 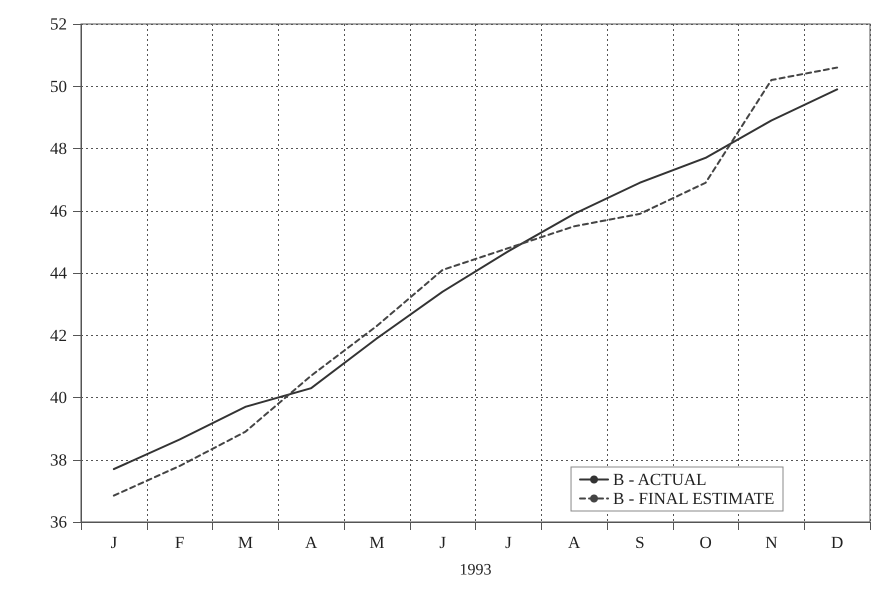 What do you see at coordinates (771, 542) in the screenshot?
I see `x-tick-label: N` at bounding box center [771, 542].